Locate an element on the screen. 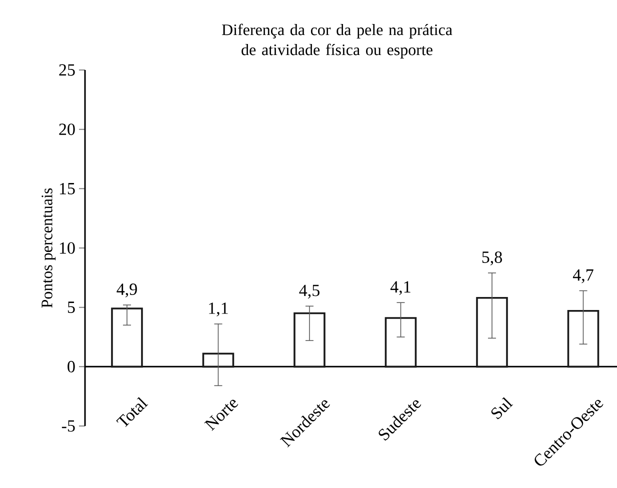 The image size is (617, 488). x-tick-label: Sul is located at coordinates (502, 408).